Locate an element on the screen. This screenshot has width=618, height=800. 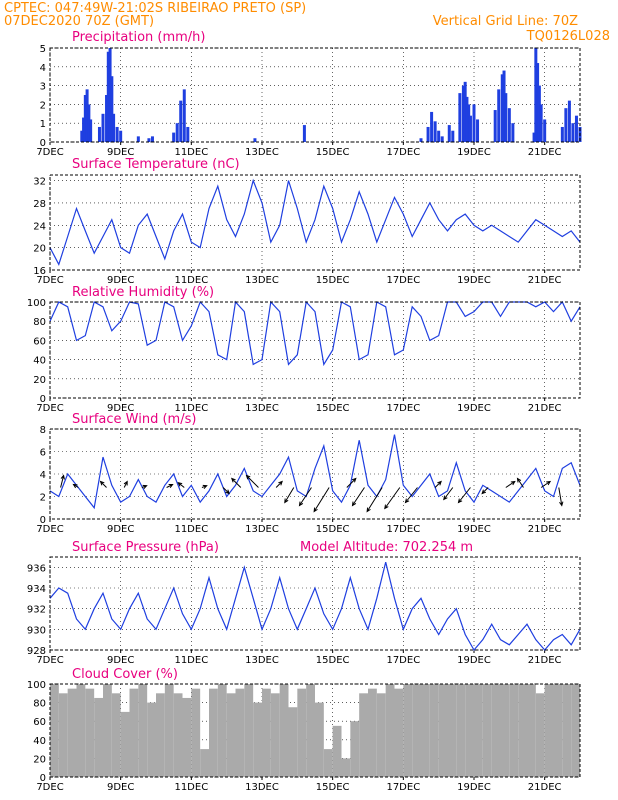
precip-frame is located at coordinates (315, 95).